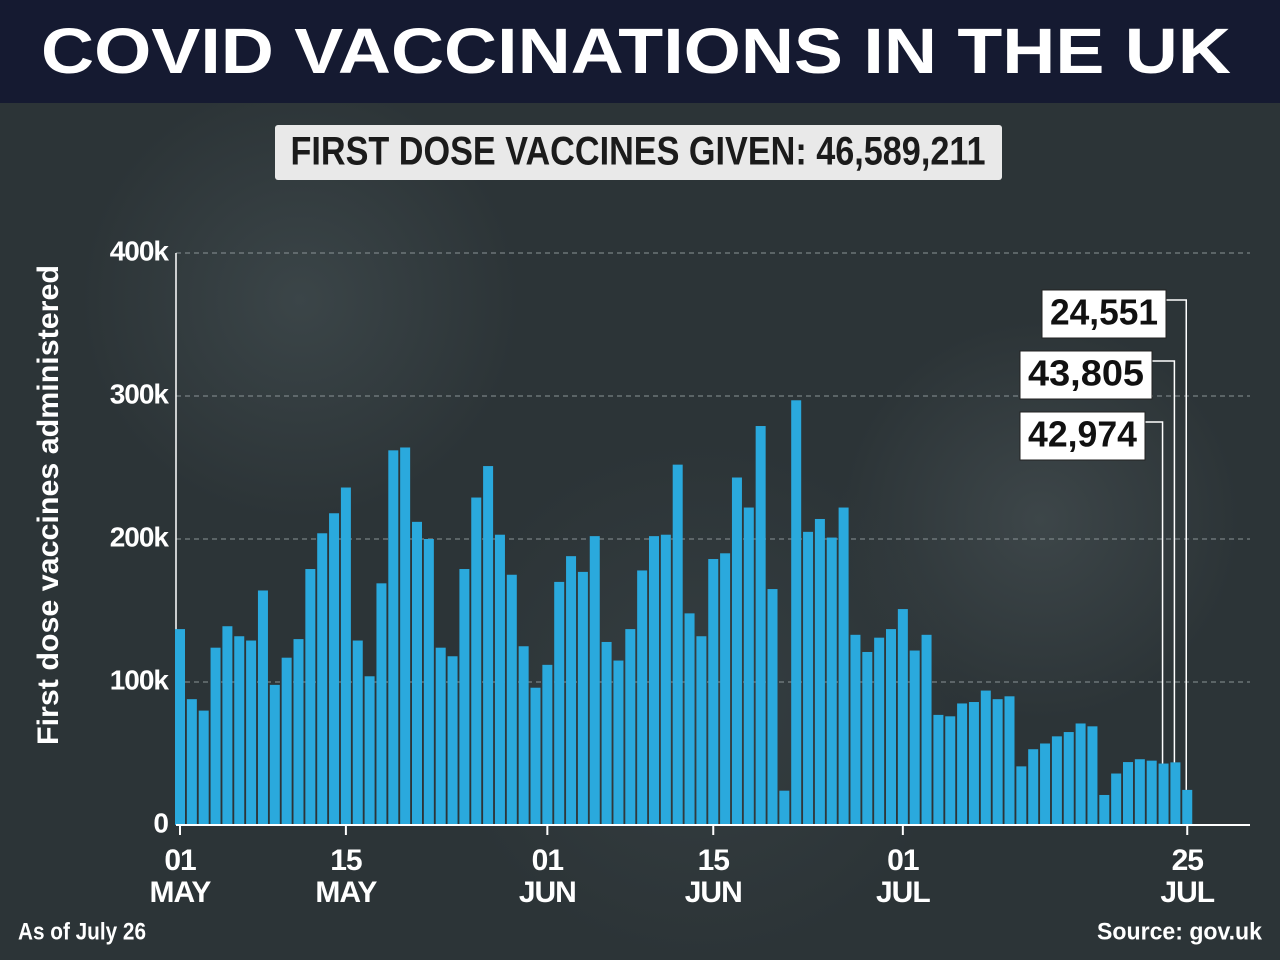  What do you see at coordinates (82, 931) in the screenshot?
I see `note: As of July 26` at bounding box center [82, 931].